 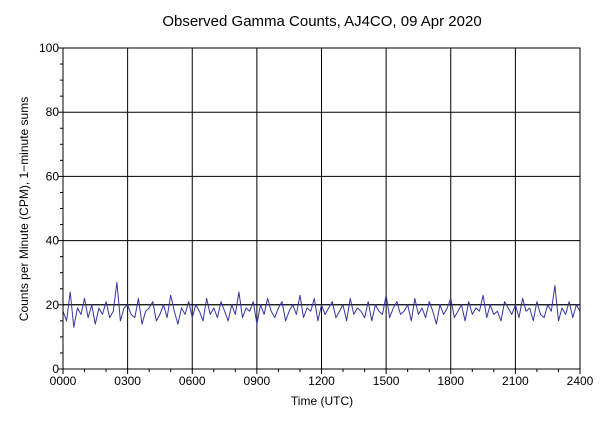 What do you see at coordinates (192, 381) in the screenshot?
I see `x-tick-label: 0600` at bounding box center [192, 381].